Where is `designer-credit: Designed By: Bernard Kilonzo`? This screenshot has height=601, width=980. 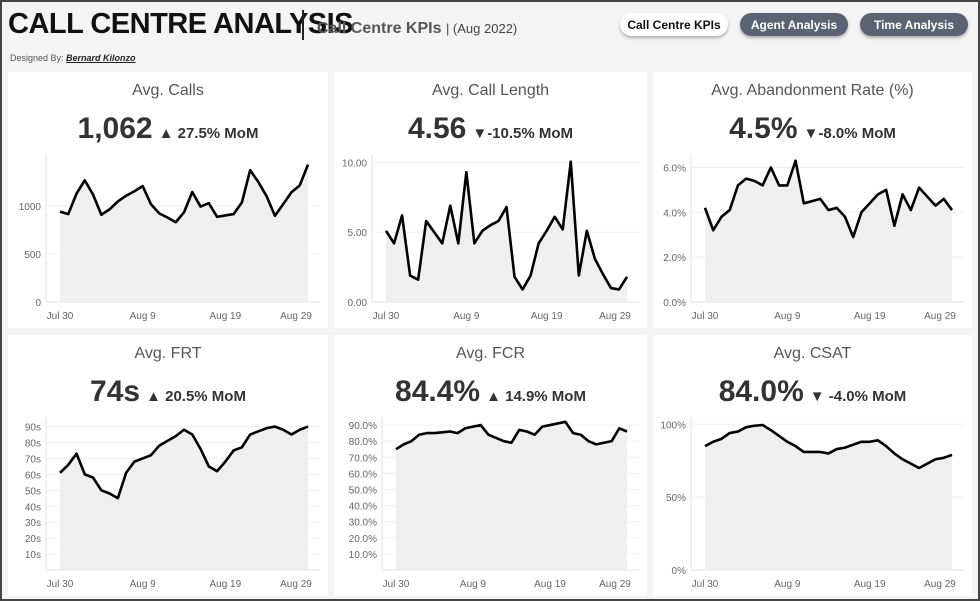
designer-credit: Designed By: Bernard Kilonzo is located at coordinates (73, 58).